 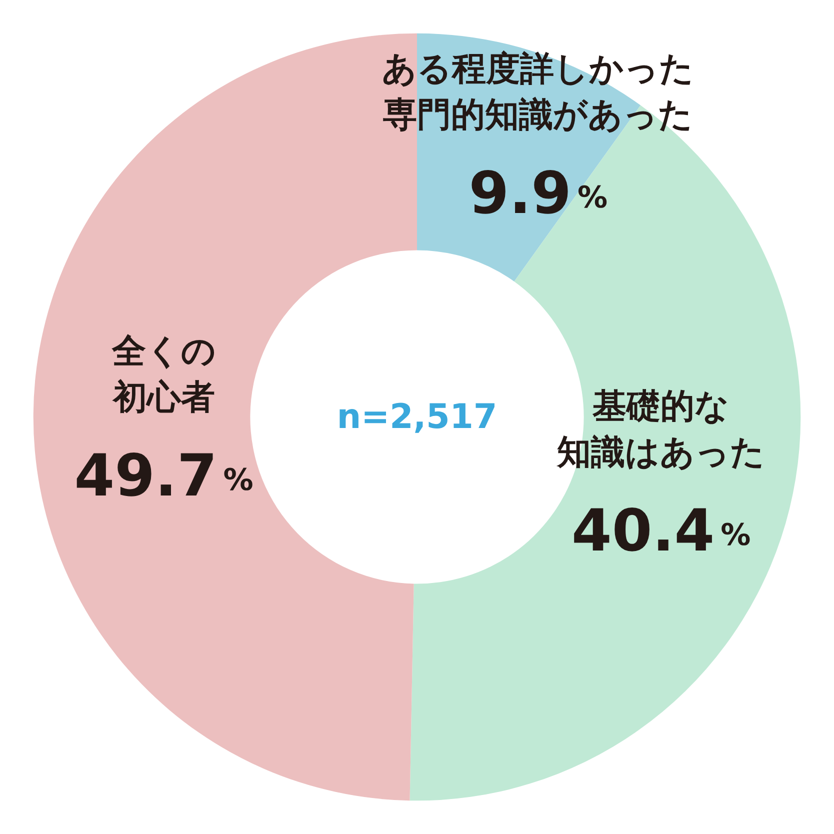 What do you see at coordinates (163, 374) in the screenshot?
I see `slice-label: 全くの初心者` at bounding box center [163, 374].